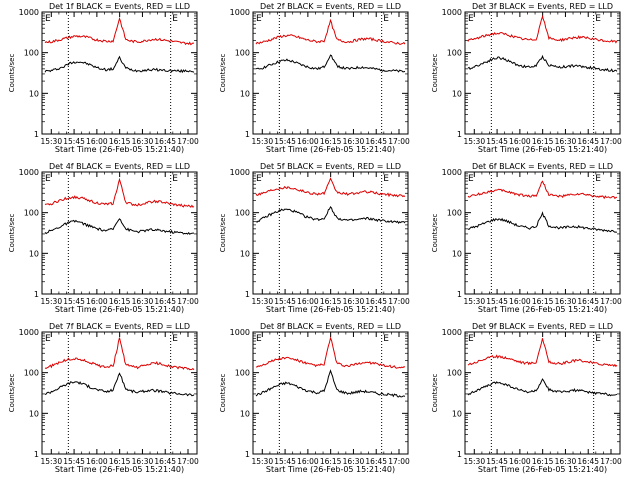  I want to click on chart-title: Det 8f BLACK = Events, RED = LLD, so click(330, 326).